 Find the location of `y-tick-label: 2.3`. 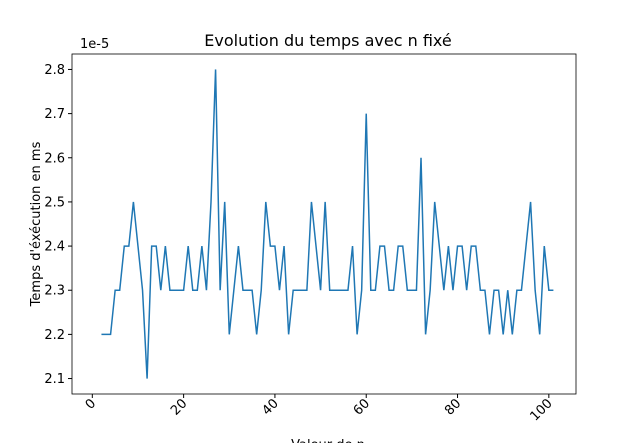

y-tick-label: 2.3 is located at coordinates (54, 291).